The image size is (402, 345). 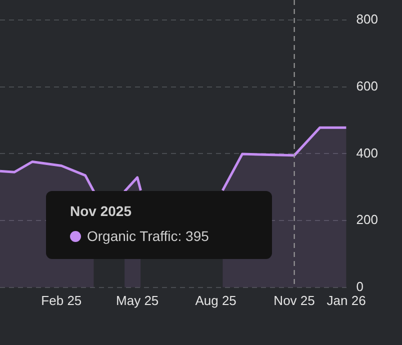 What do you see at coordinates (137, 300) in the screenshot?
I see `x-tick-label: May 25` at bounding box center [137, 300].